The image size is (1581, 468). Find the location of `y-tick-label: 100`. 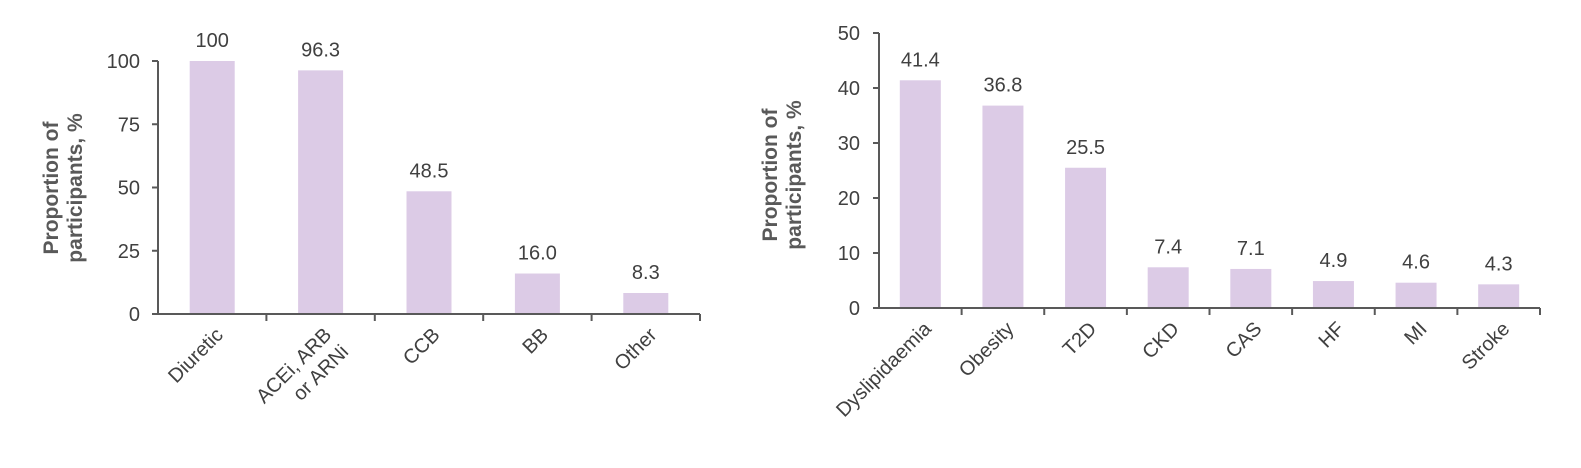

y-tick-label: 100 is located at coordinates (123, 62).